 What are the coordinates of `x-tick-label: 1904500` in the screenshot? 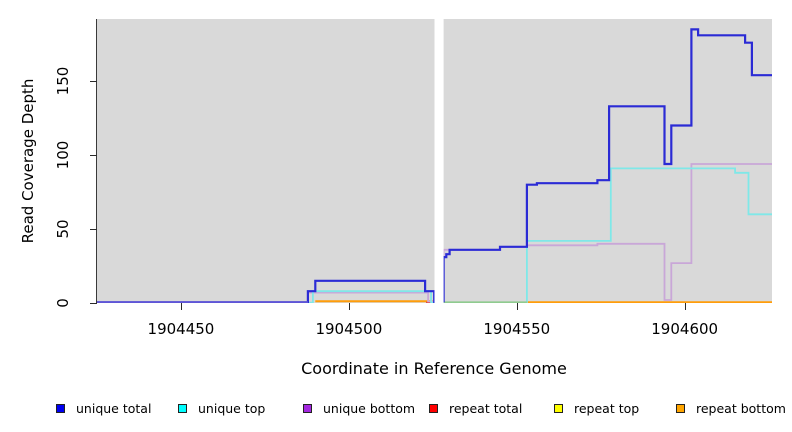 It's located at (349, 329).